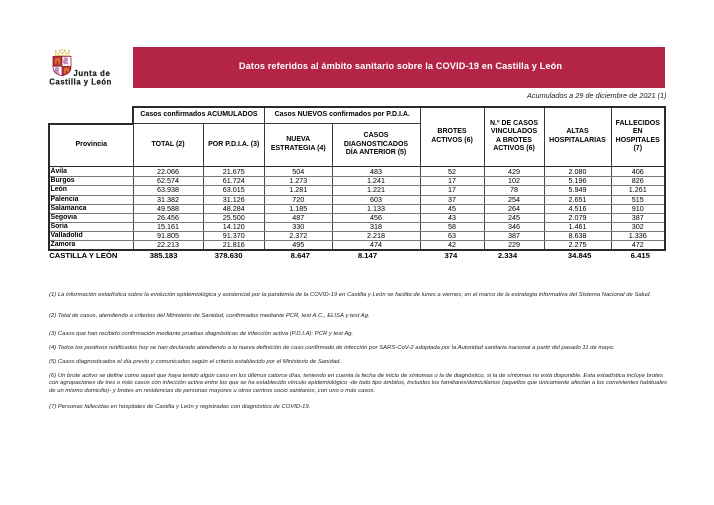  Describe the element at coordinates (91, 73) in the screenshot. I see `svg-text: Junta de` at that location.